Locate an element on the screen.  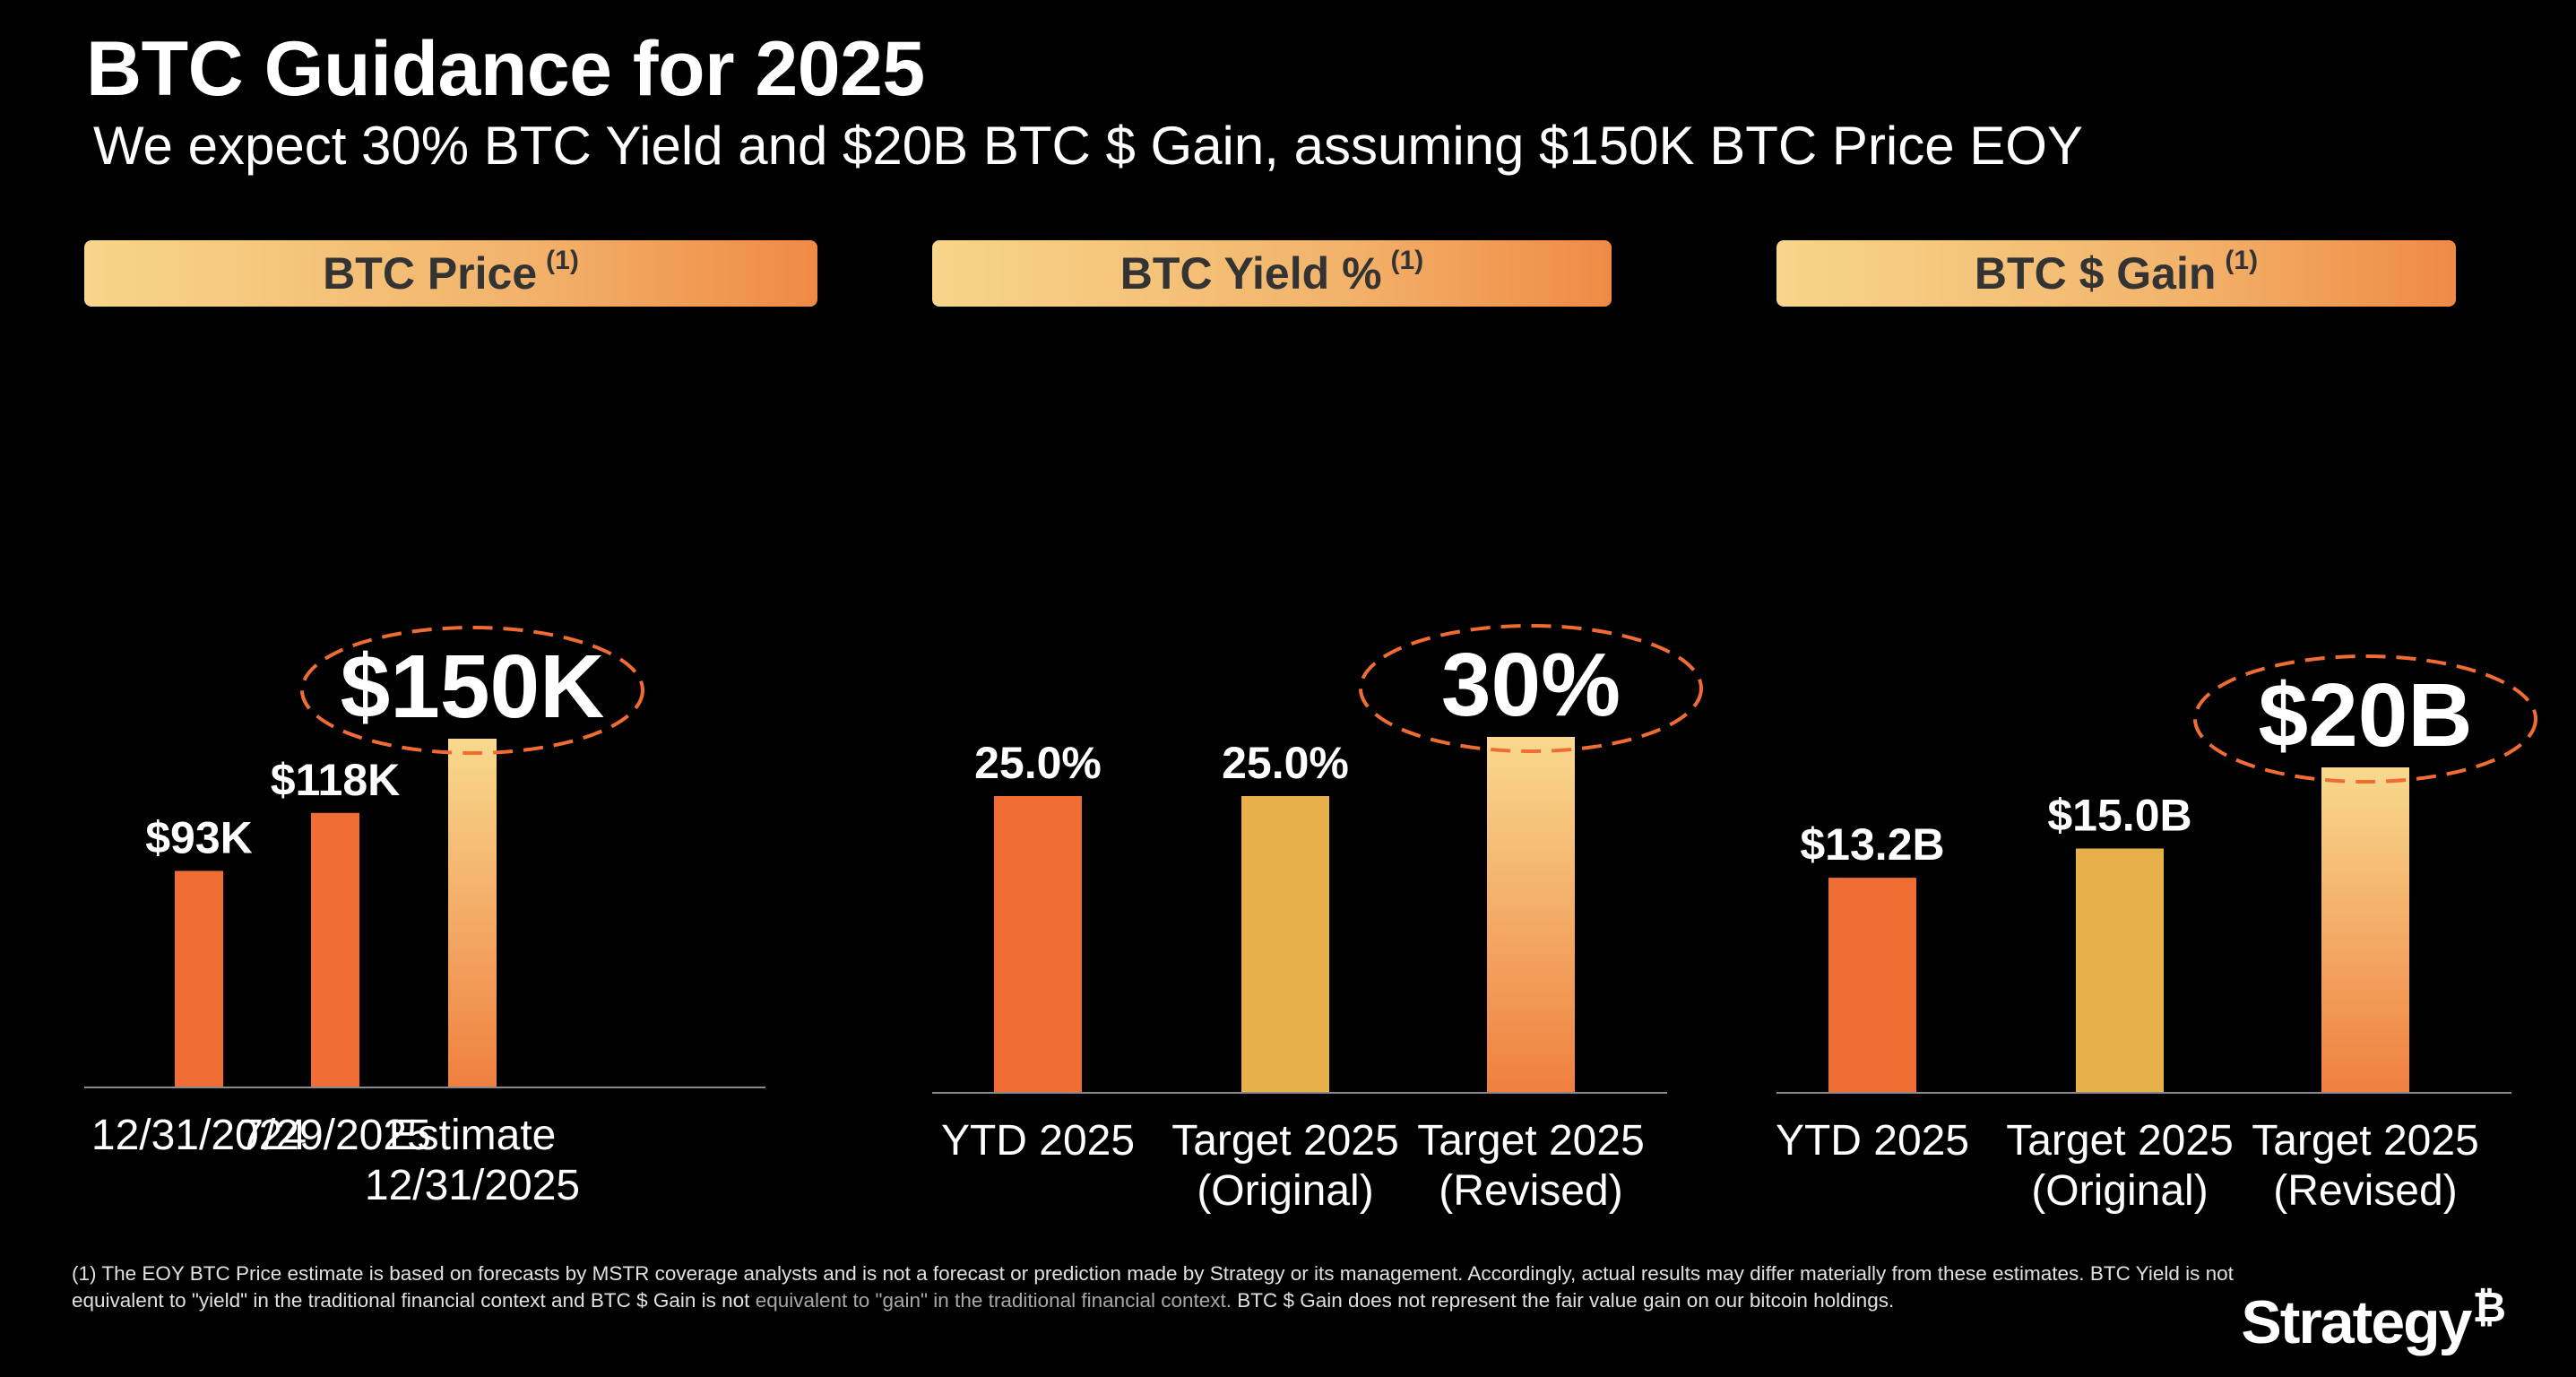
category-label-1: 12/31/2024 is located at coordinates (199, 1135).